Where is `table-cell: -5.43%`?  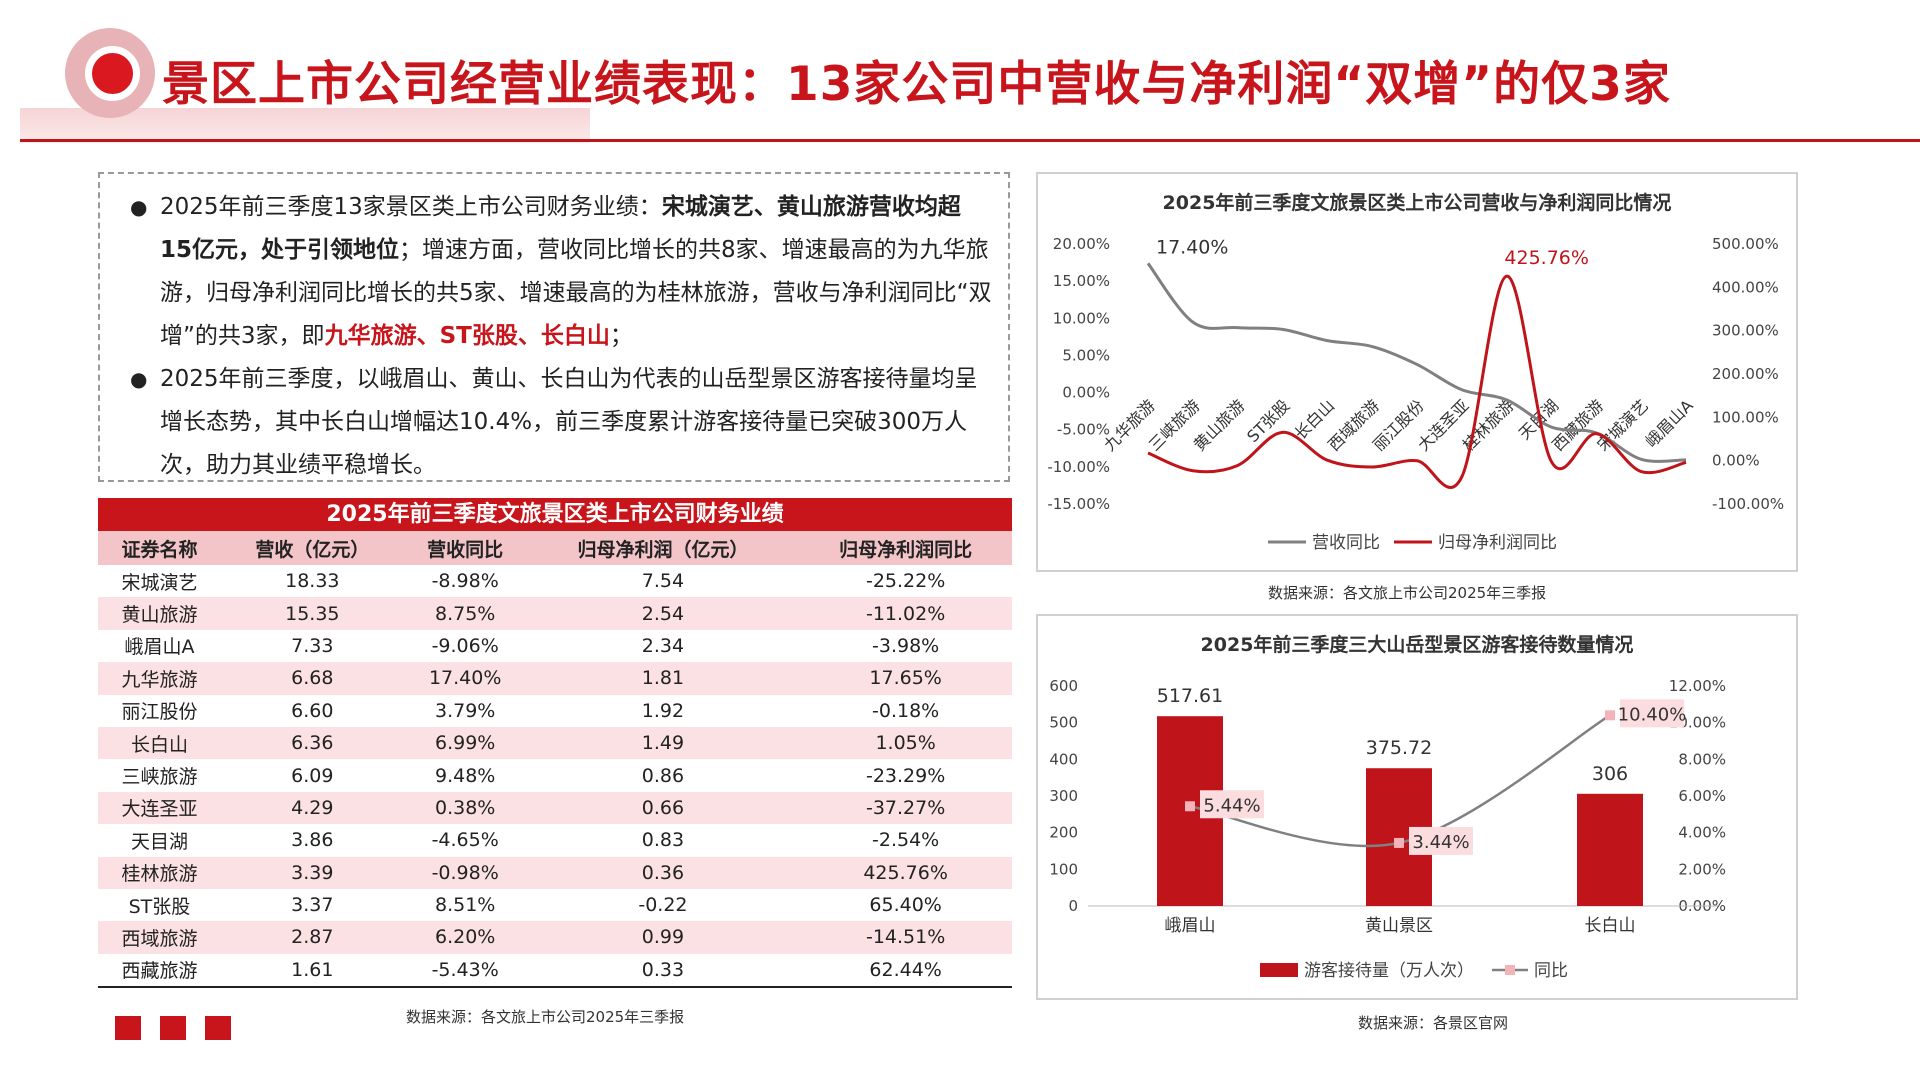 table-cell: -5.43% is located at coordinates (465, 971).